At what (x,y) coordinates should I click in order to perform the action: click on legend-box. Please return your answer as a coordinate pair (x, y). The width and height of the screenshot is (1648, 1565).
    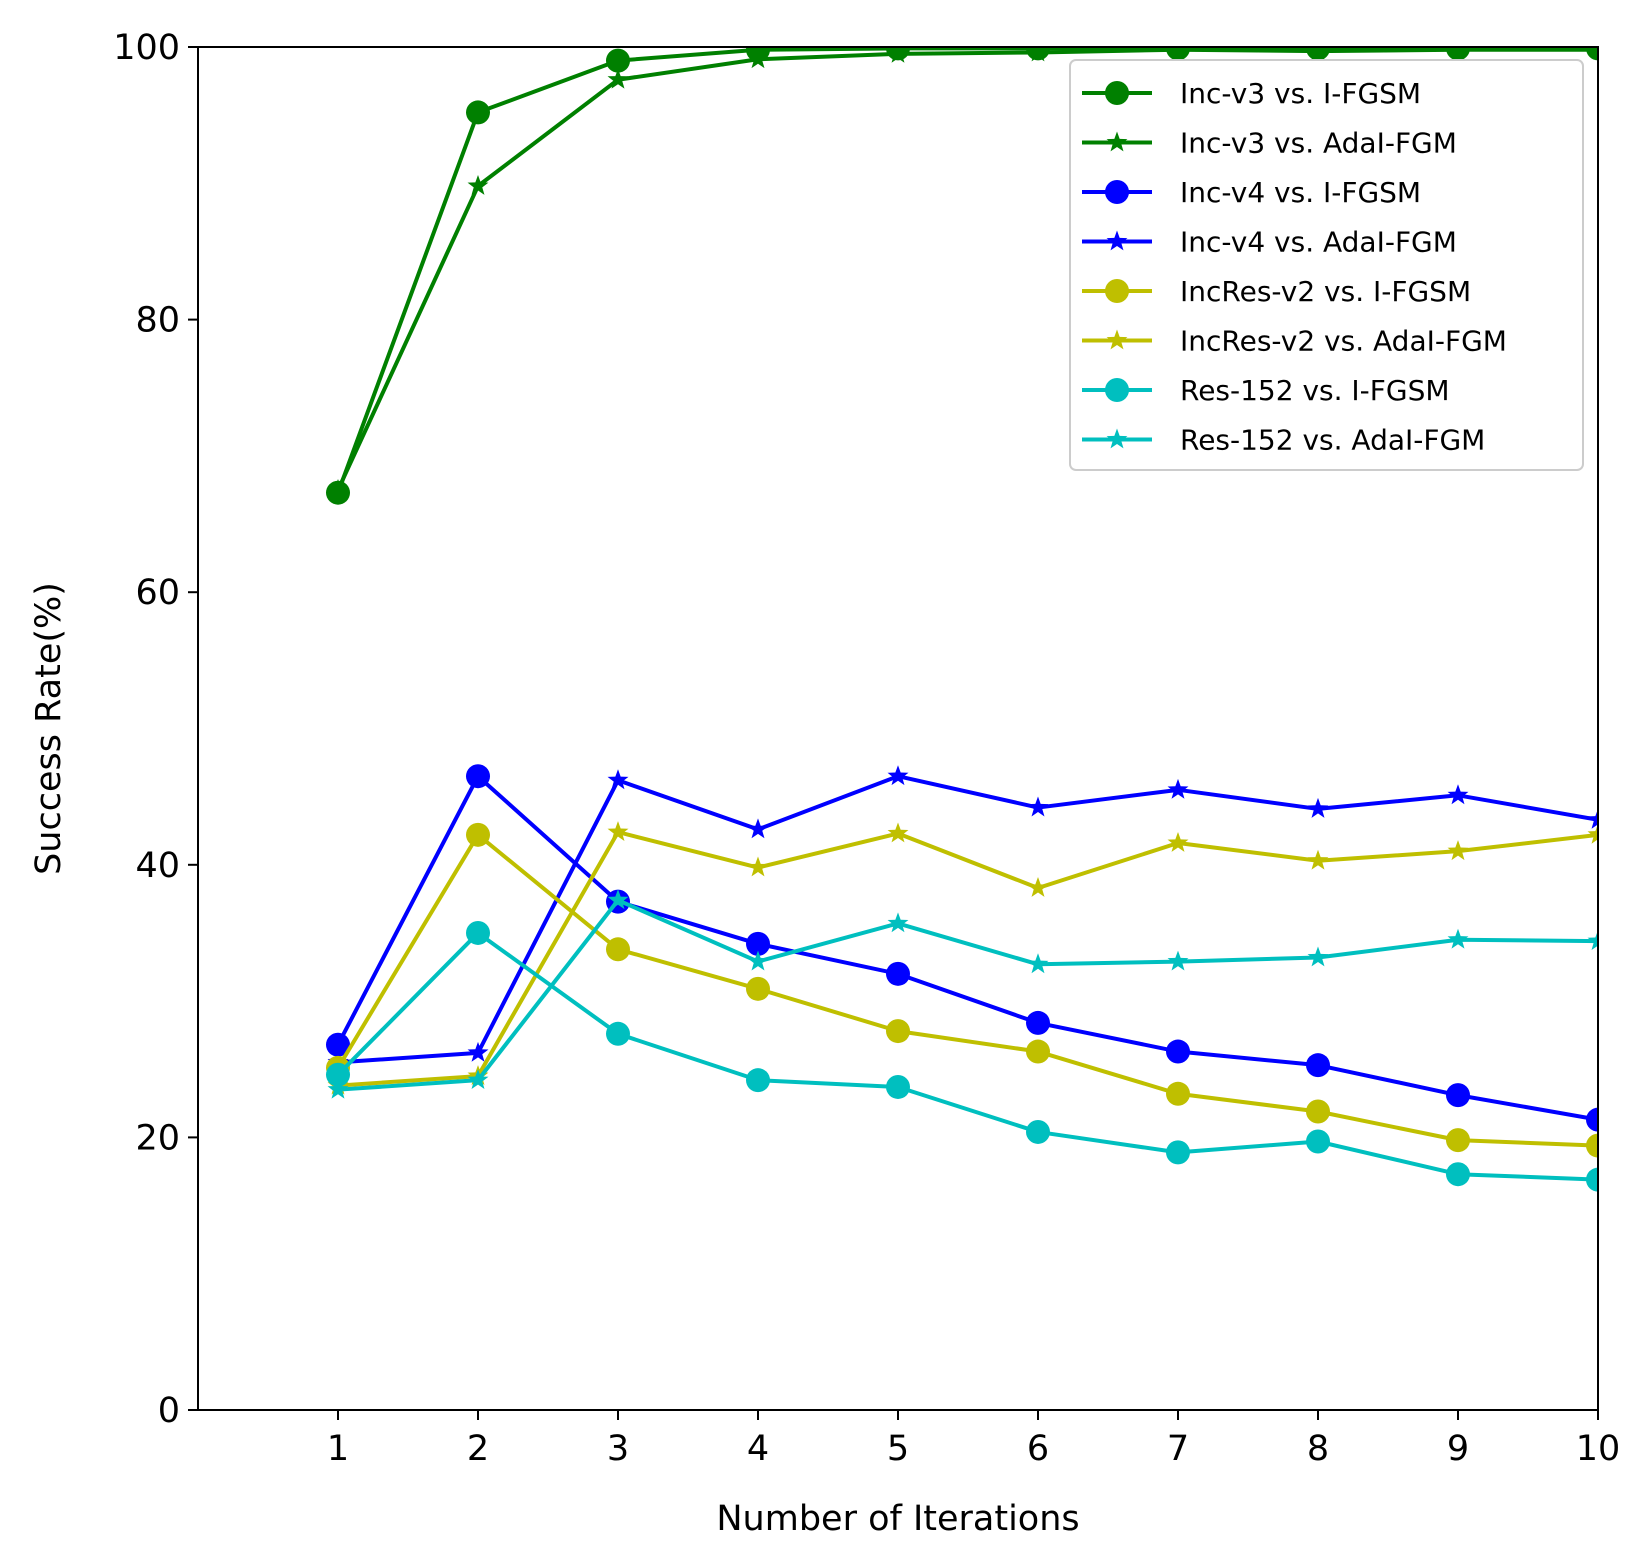
    Looking at the image, I should click on (1326, 265).